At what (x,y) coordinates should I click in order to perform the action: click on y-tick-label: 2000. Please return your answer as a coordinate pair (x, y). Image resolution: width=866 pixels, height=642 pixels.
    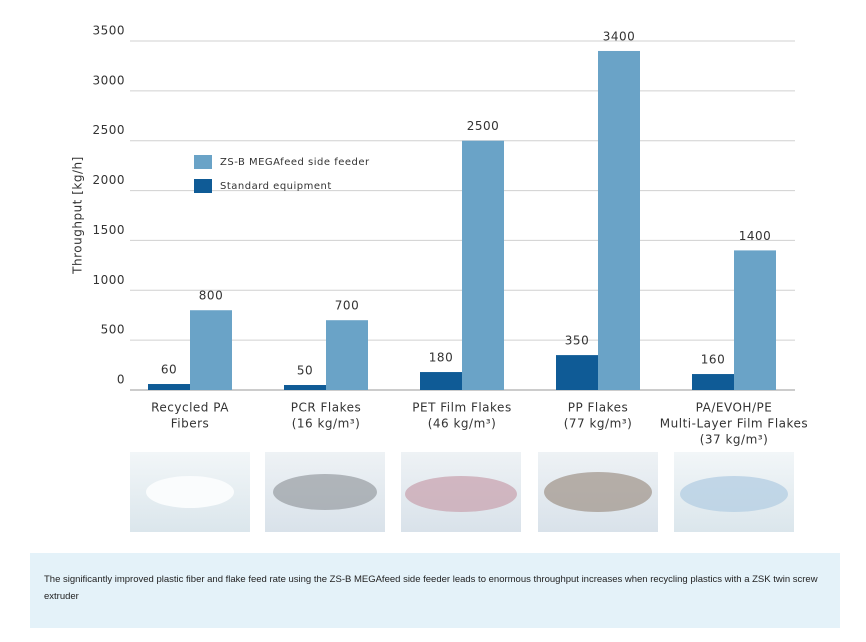
    Looking at the image, I should click on (108, 180).